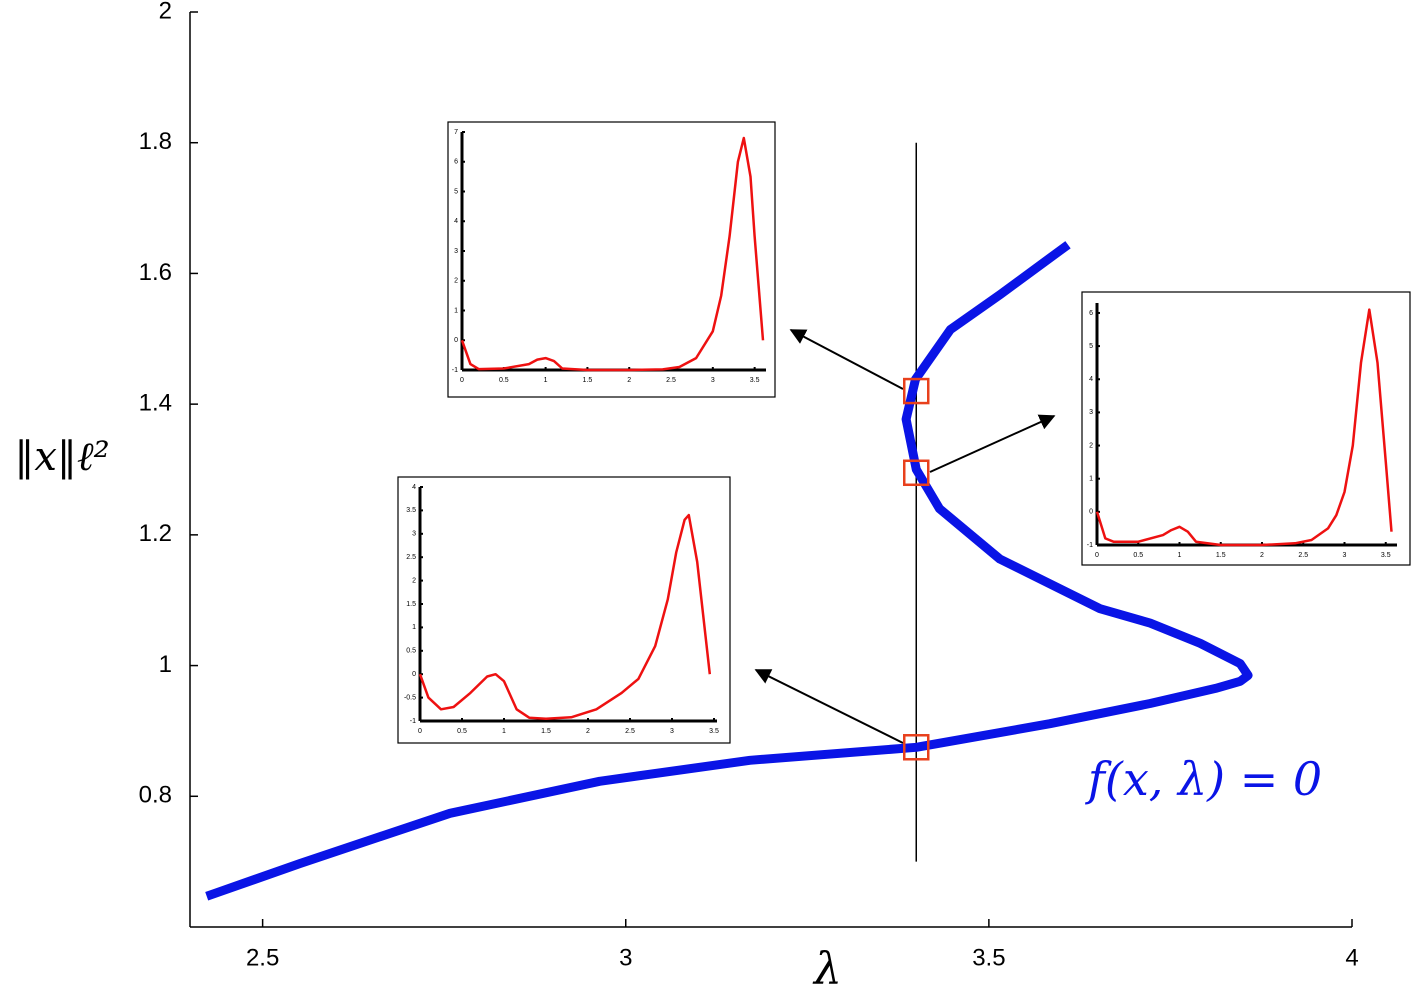  What do you see at coordinates (155, 402) in the screenshot?
I see `y-tick-label: 1.4` at bounding box center [155, 402].